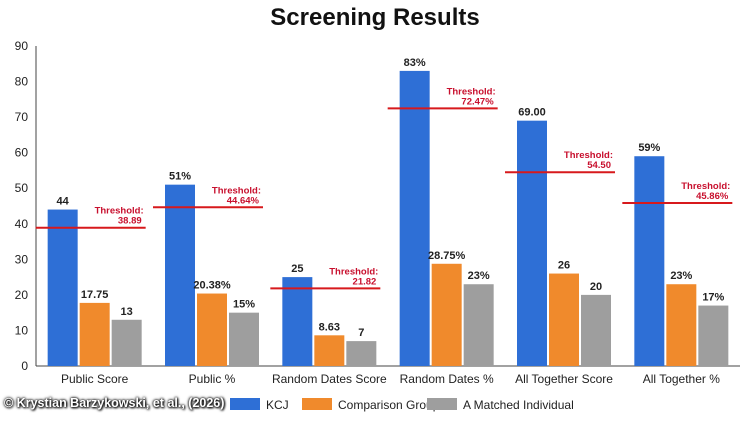  I want to click on threshold-value: 21.82, so click(365, 281).